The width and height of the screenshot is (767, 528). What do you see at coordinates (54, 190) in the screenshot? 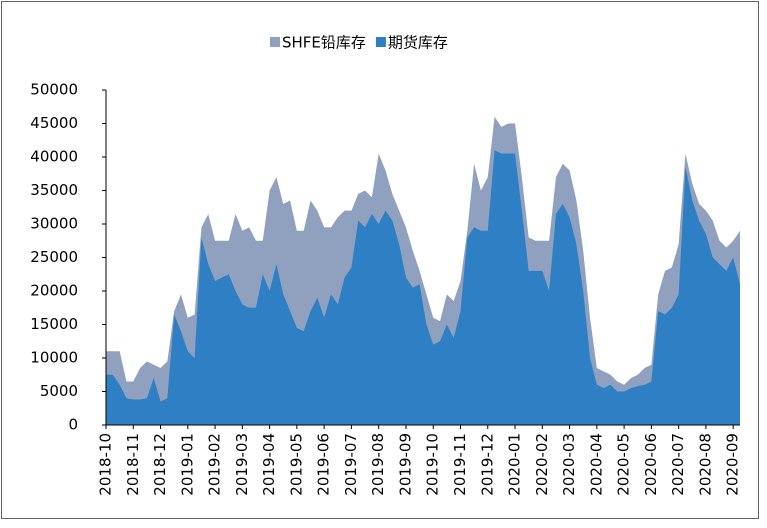
I see `y-tick-label: 35000` at bounding box center [54, 190].